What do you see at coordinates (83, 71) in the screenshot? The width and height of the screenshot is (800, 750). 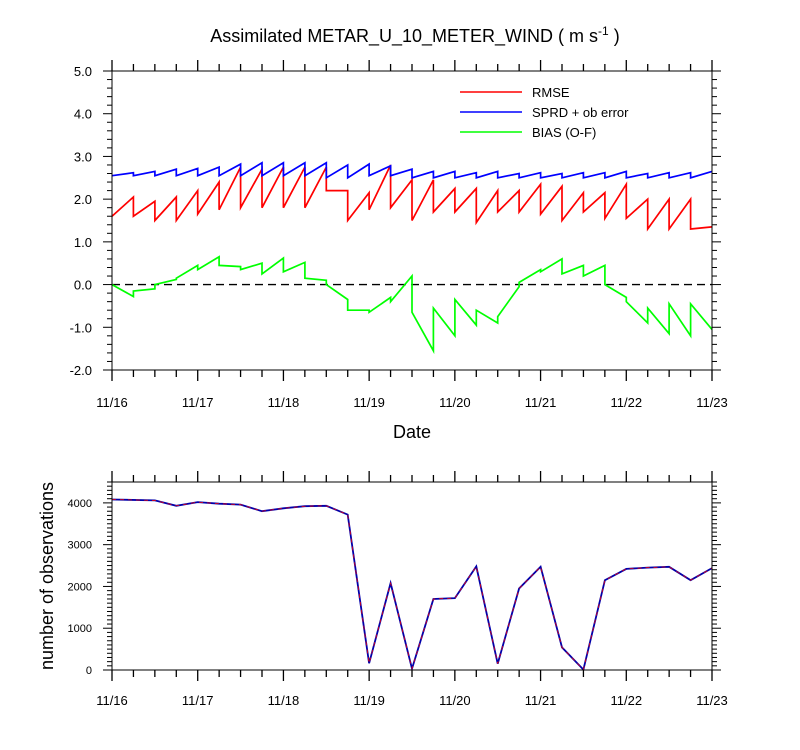 I see `top-y-tick-label: 5.0` at bounding box center [83, 71].